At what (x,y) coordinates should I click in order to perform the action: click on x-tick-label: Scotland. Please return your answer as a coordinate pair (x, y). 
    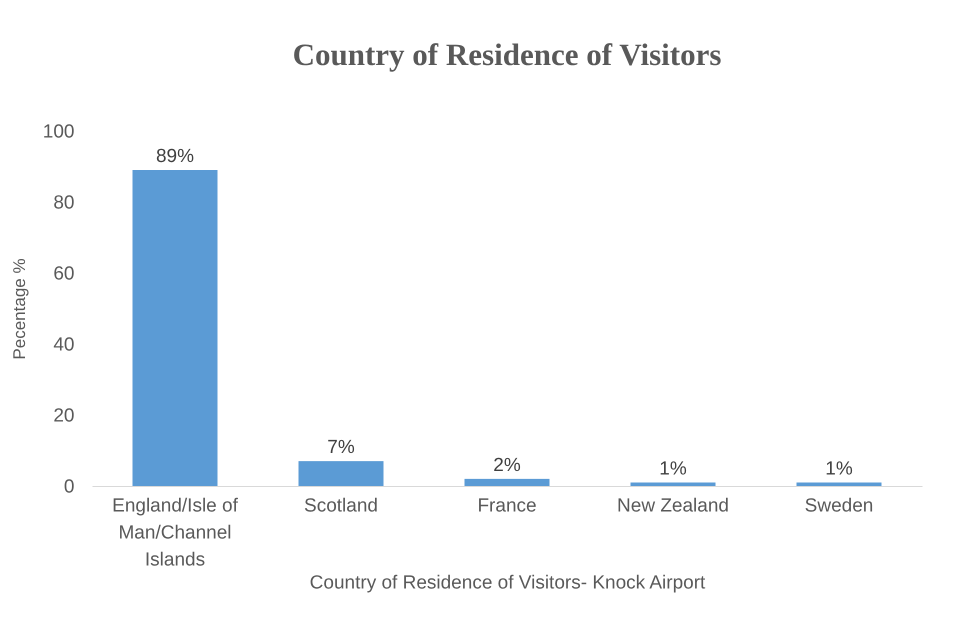
    Looking at the image, I should click on (341, 506).